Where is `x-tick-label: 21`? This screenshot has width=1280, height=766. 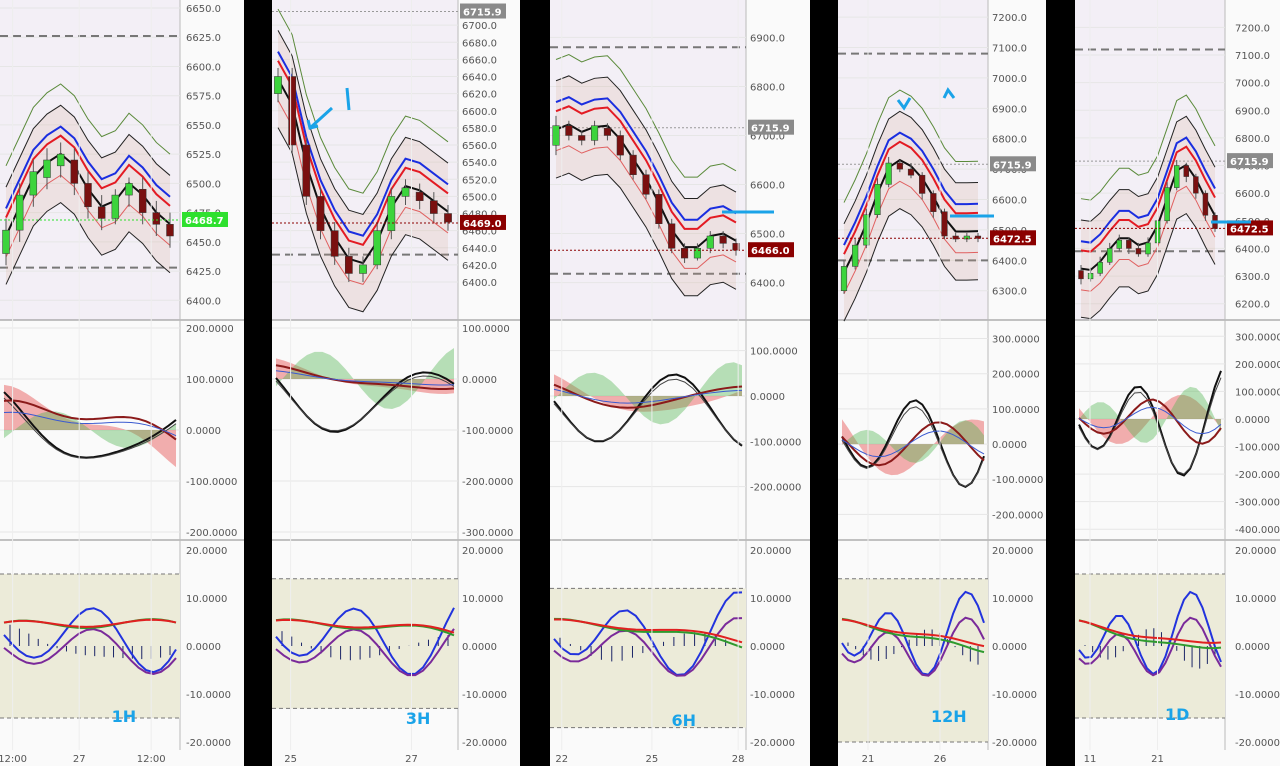 x-tick-label: 21 is located at coordinates (1157, 759).